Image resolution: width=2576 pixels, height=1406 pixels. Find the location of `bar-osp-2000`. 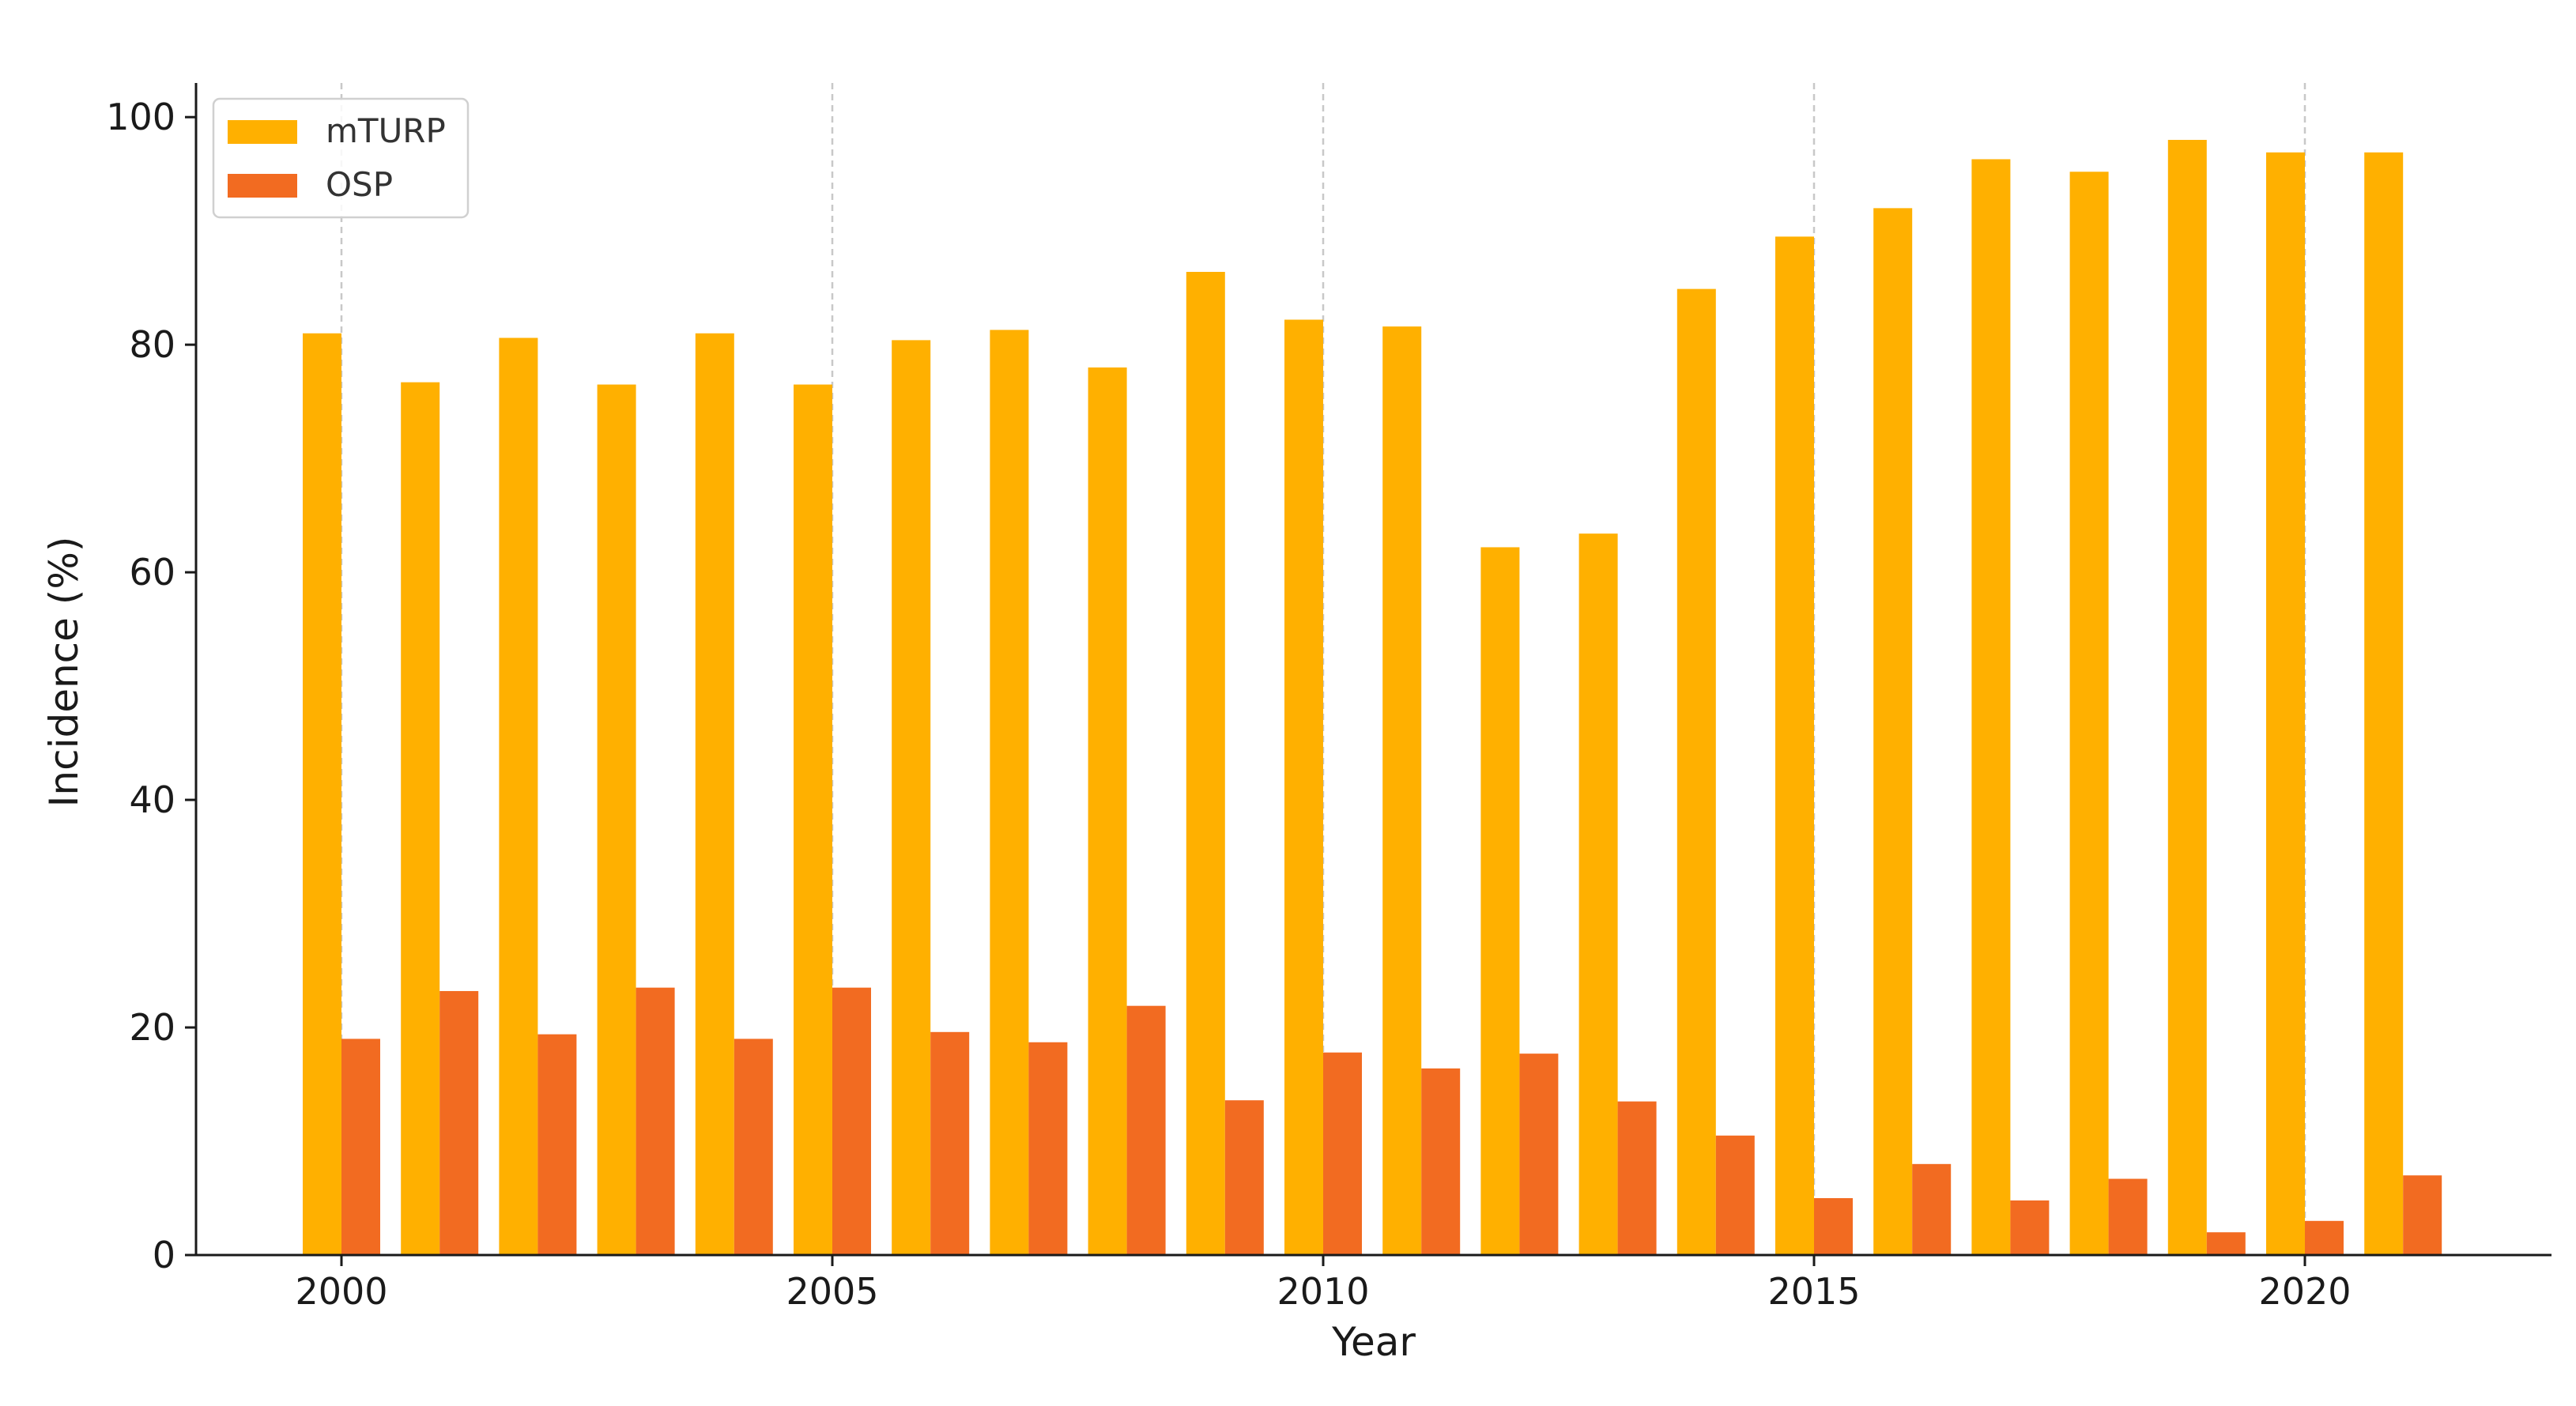

bar-osp-2000 is located at coordinates (360, 1146).